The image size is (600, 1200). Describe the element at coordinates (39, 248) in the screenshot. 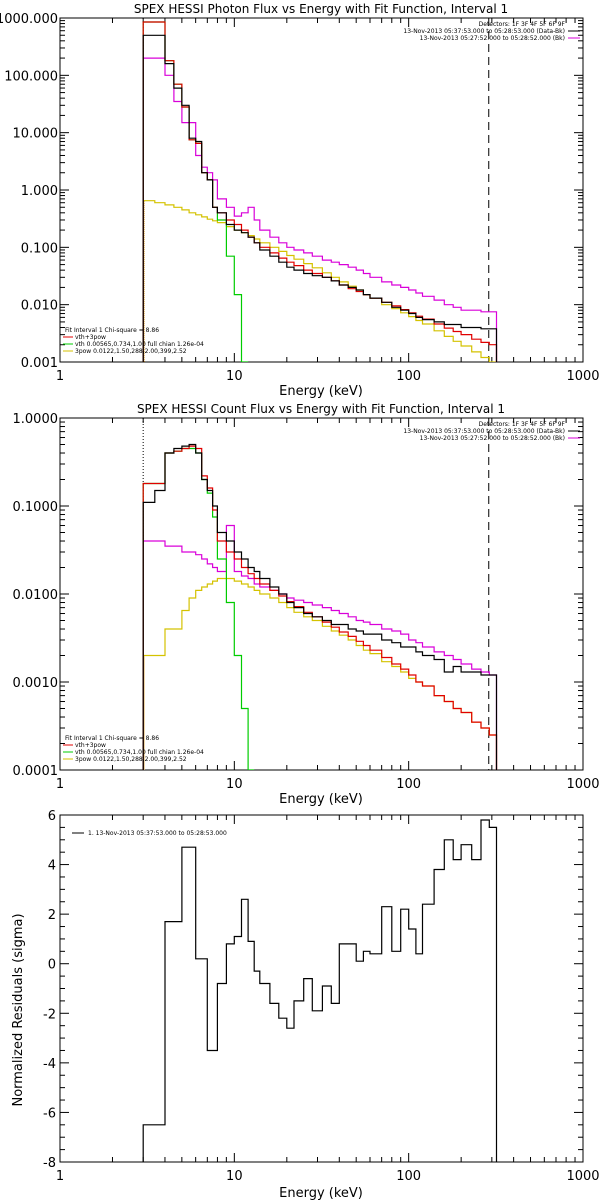

I see `y-tick-label: 0.100` at that location.